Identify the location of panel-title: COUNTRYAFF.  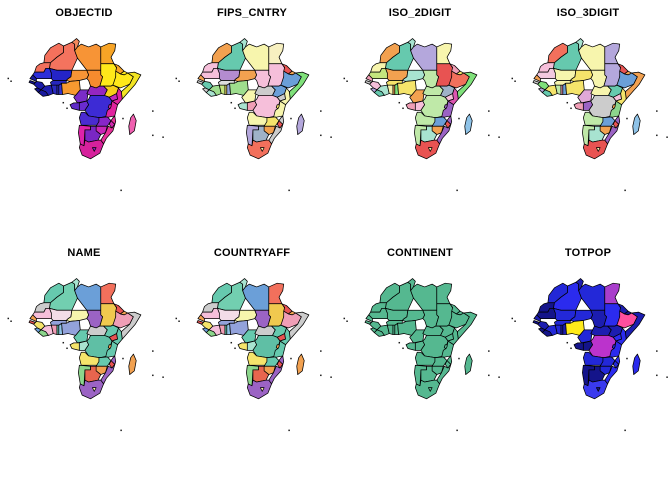
(252, 253).